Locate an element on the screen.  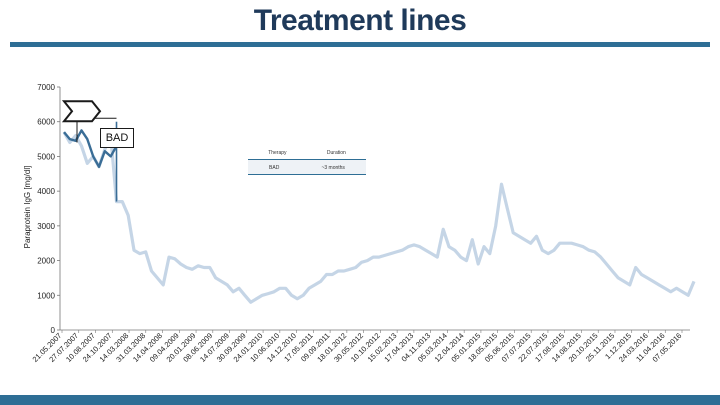
y-axis-label-group: Paraprotein IgG [mg/dl] is located at coordinates (27, 207).